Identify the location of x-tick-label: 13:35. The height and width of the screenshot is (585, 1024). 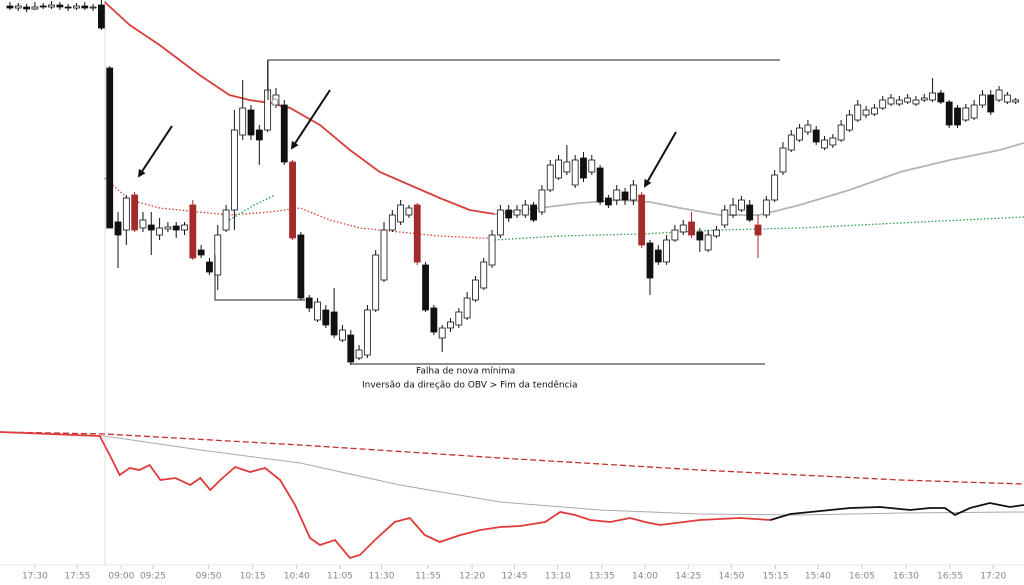
(602, 577).